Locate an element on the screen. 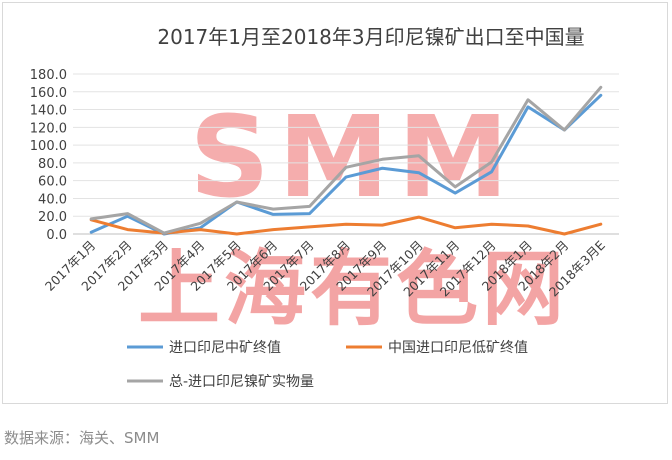 The image size is (672, 460). chart-title: 2017年1月至2018年3月印尼镍矿出口至中国量 is located at coordinates (370, 37).